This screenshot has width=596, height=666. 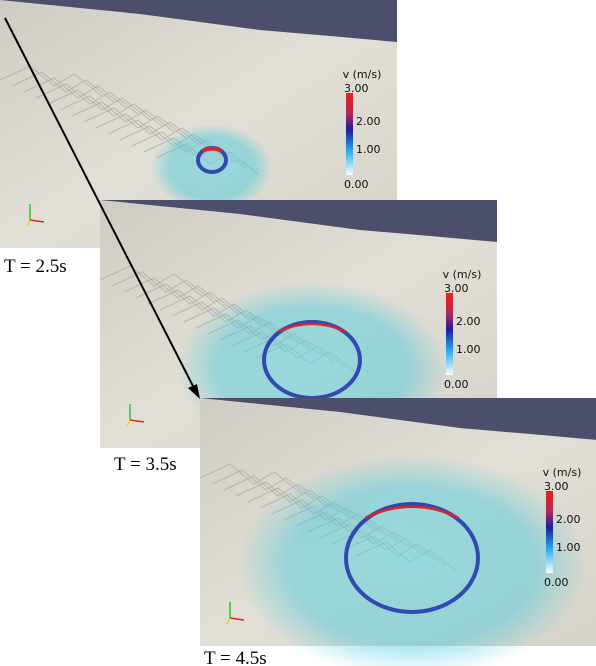 I want to click on time-label: T = 4.5s, so click(x=235, y=657).